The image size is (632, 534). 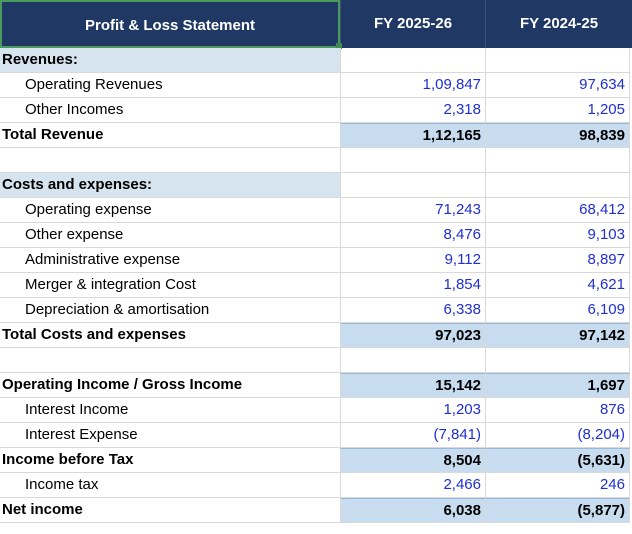 I want to click on value-cell-fy2024: 98,839, so click(x=557, y=135).